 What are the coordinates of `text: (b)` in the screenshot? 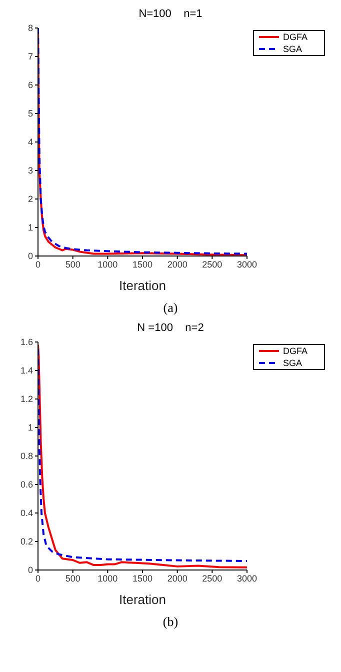 It's located at (171, 622).